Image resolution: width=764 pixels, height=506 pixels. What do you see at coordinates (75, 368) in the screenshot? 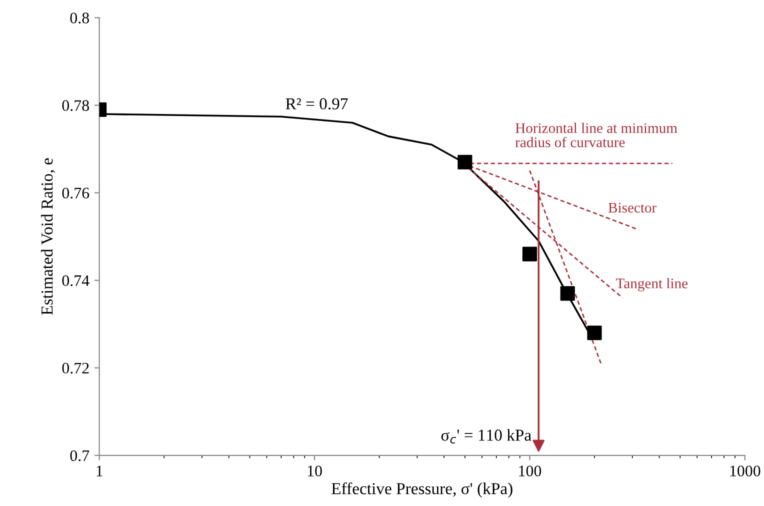
I see `y-tick-label: 0.72` at bounding box center [75, 368].